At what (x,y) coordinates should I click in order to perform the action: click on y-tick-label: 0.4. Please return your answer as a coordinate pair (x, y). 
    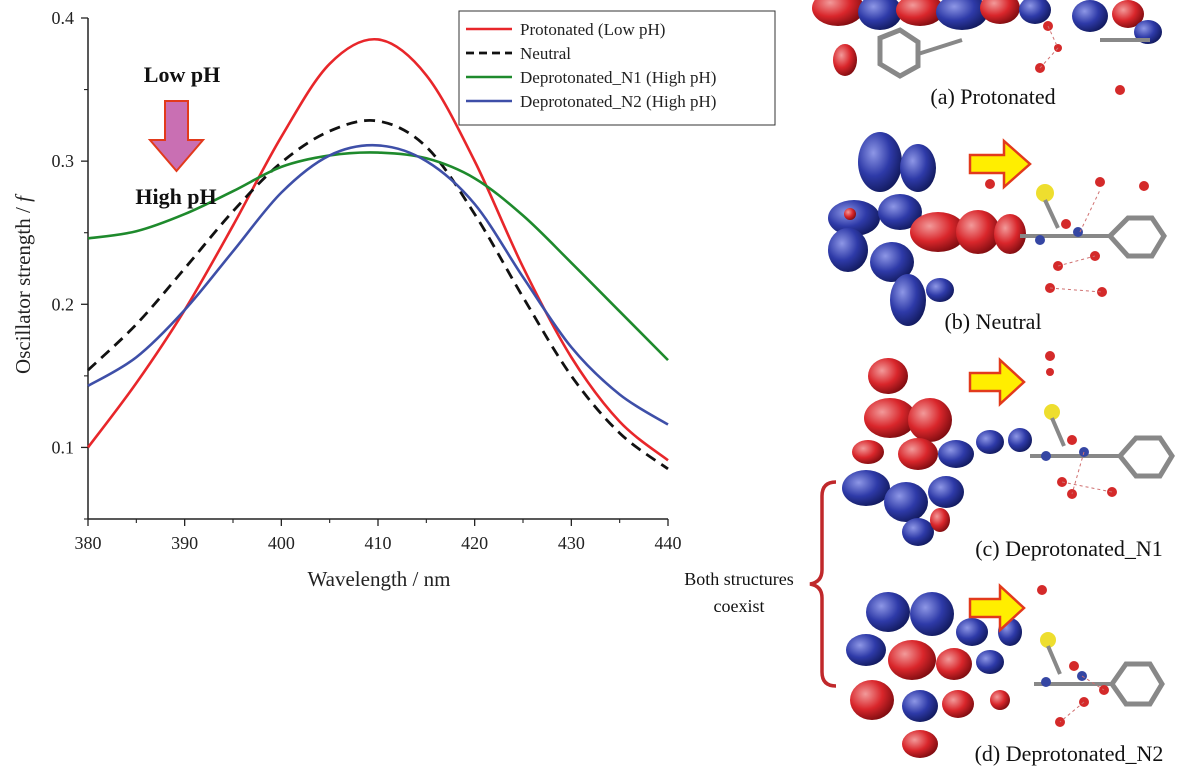
    Looking at the image, I should click on (63, 18).